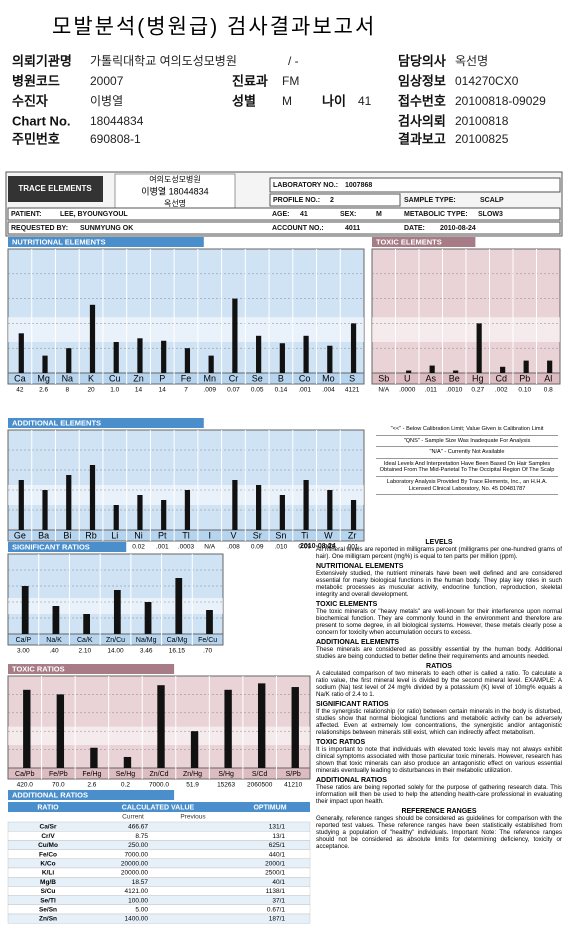 The width and height of the screenshot is (569, 930). Describe the element at coordinates (117, 121) in the screenshot. I see `value: 18044834` at that location.